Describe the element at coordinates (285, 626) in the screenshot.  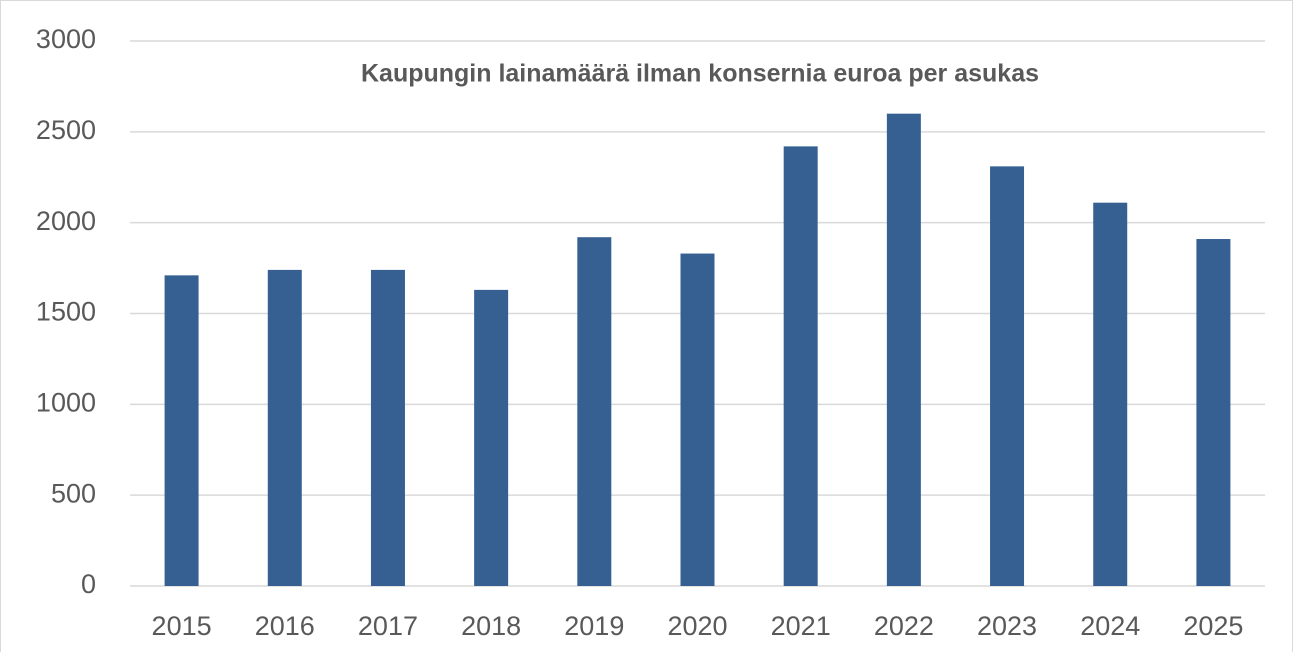
I see `x-tick-label: 2016` at that location.